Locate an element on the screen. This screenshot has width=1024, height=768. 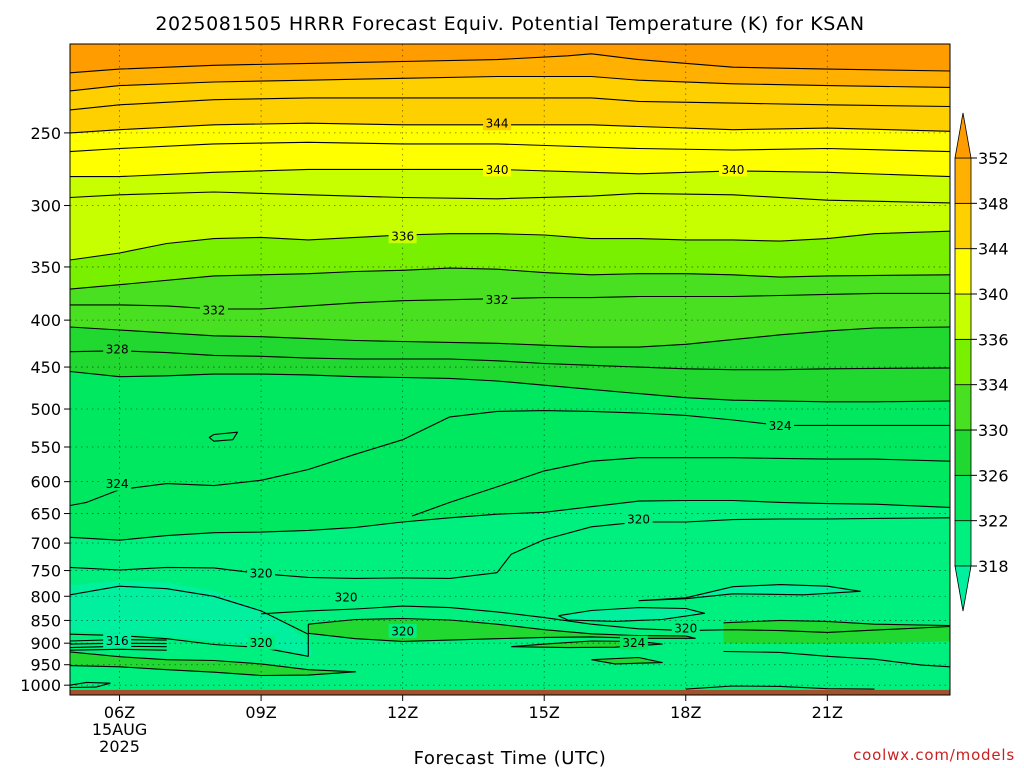
colorbar-label: 334 is located at coordinates (993, 385).